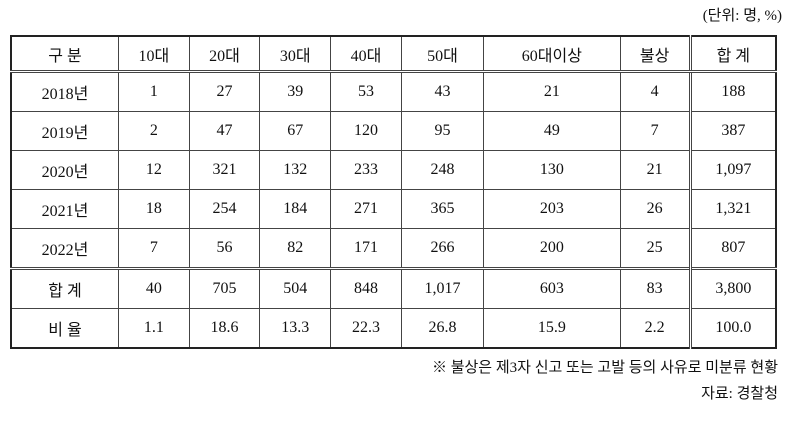 This screenshot has width=800, height=429. What do you see at coordinates (224, 170) in the screenshot?
I see `cell: 321` at bounding box center [224, 170].